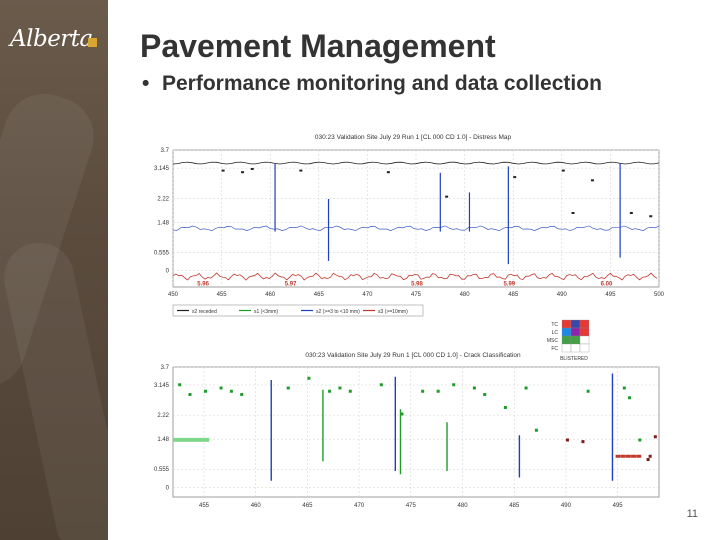 Image resolution: width=720 pixels, height=540 pixels. I want to click on legend-label: s1 (<3mm), so click(266, 312).